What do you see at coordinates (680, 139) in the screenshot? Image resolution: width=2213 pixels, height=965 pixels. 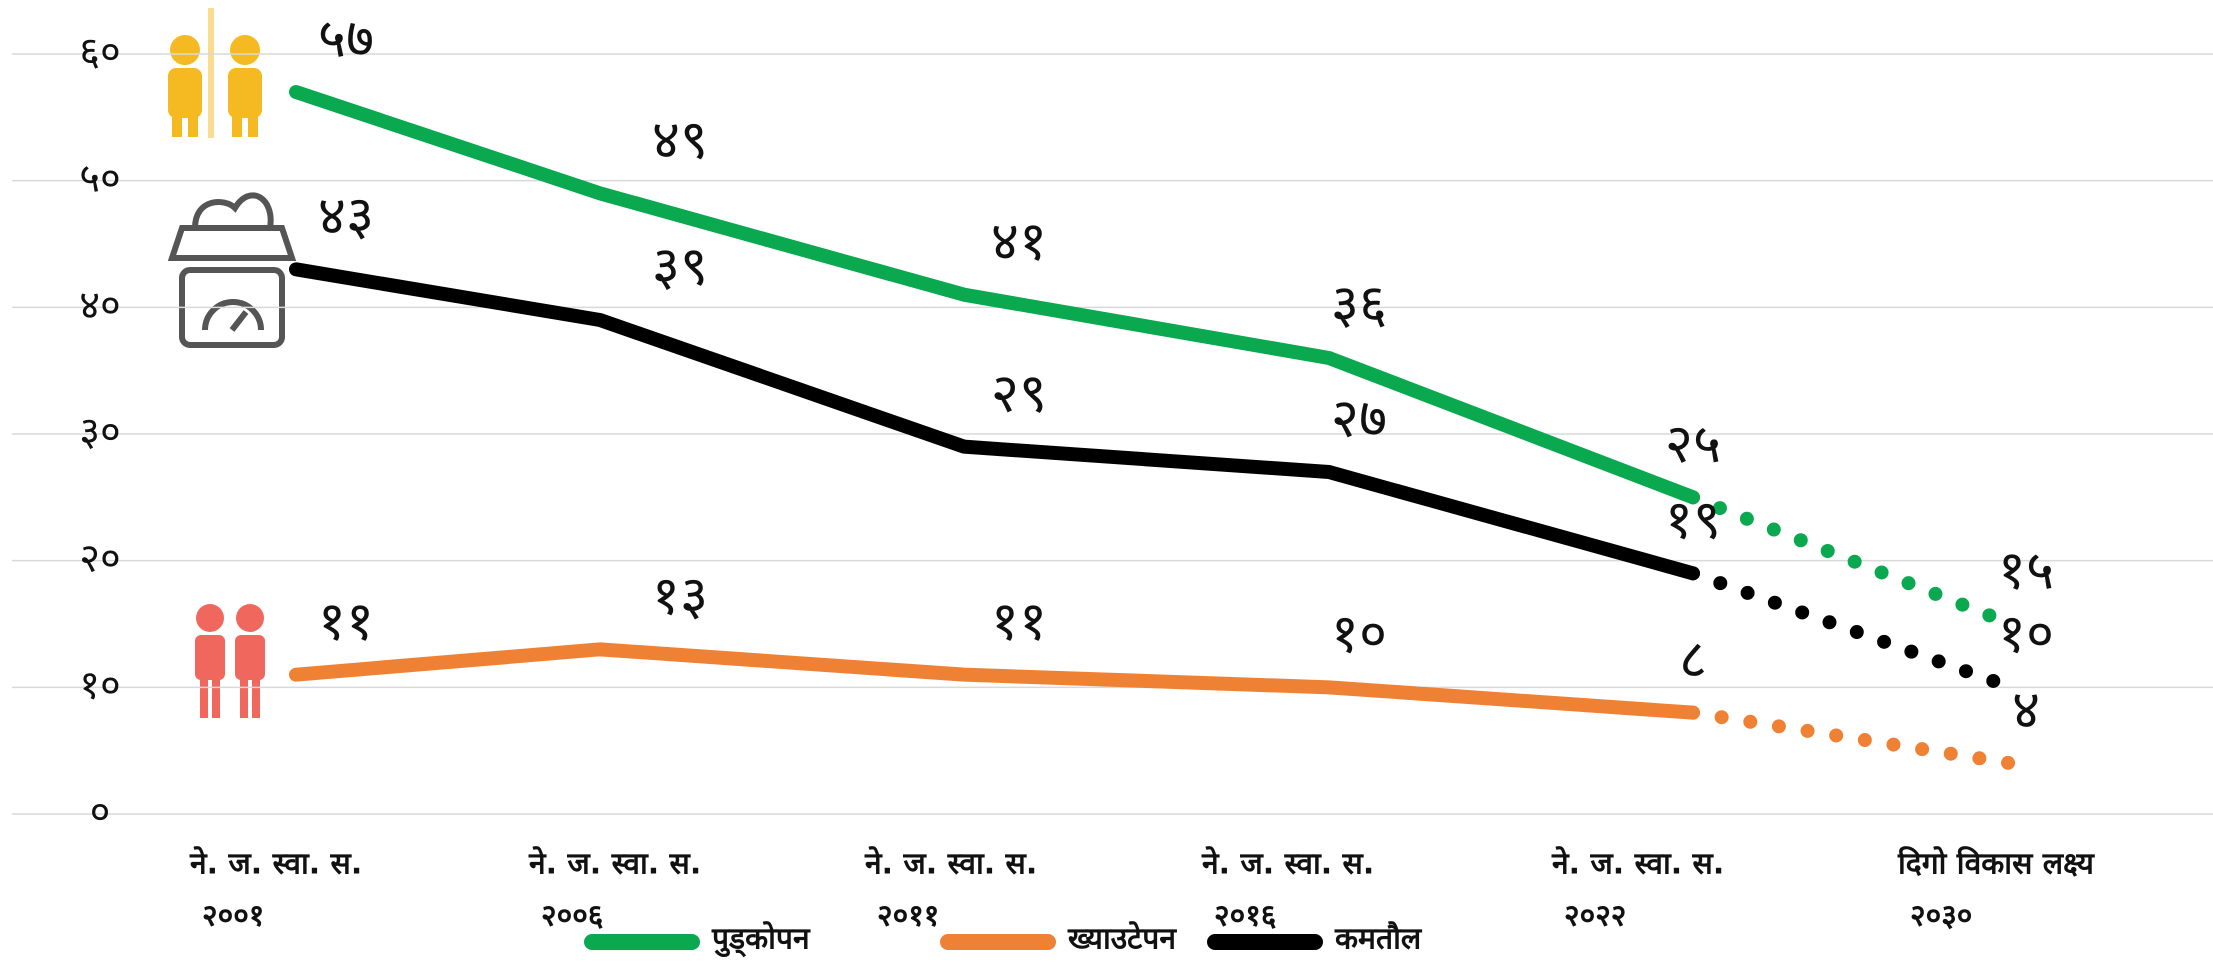 I see `data-label: ४९` at bounding box center [680, 139].